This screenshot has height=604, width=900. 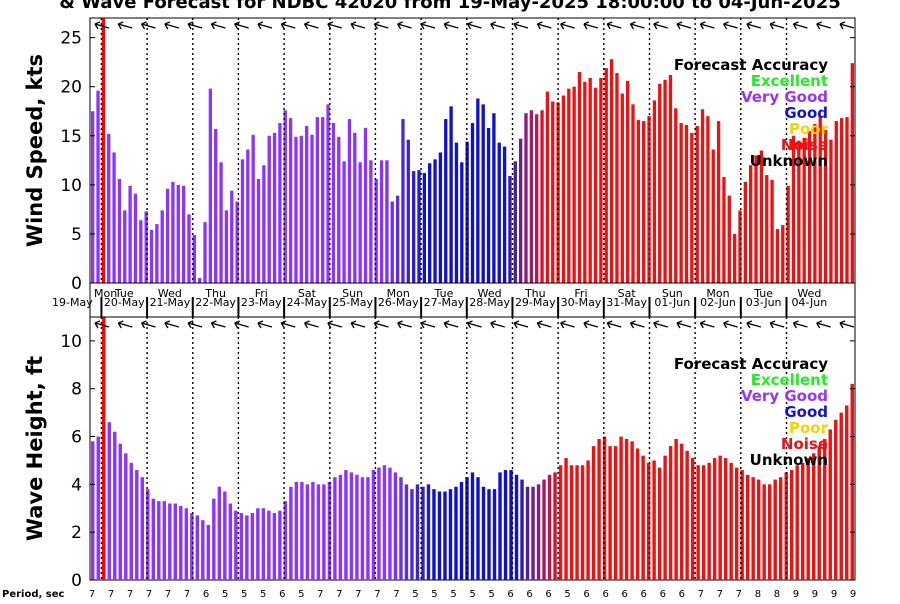 I want to click on date-label: 25-May, so click(x=352, y=302).